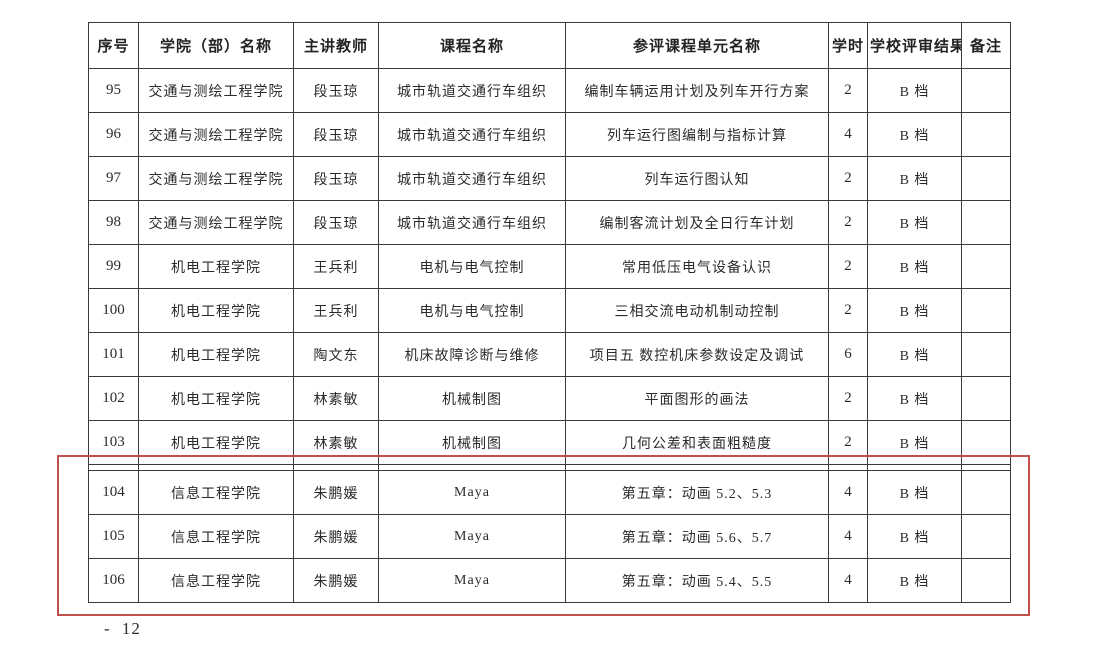 This screenshot has height=652, width=1112. What do you see at coordinates (113, 178) in the screenshot?
I see `cell-serial-number: 97` at bounding box center [113, 178].